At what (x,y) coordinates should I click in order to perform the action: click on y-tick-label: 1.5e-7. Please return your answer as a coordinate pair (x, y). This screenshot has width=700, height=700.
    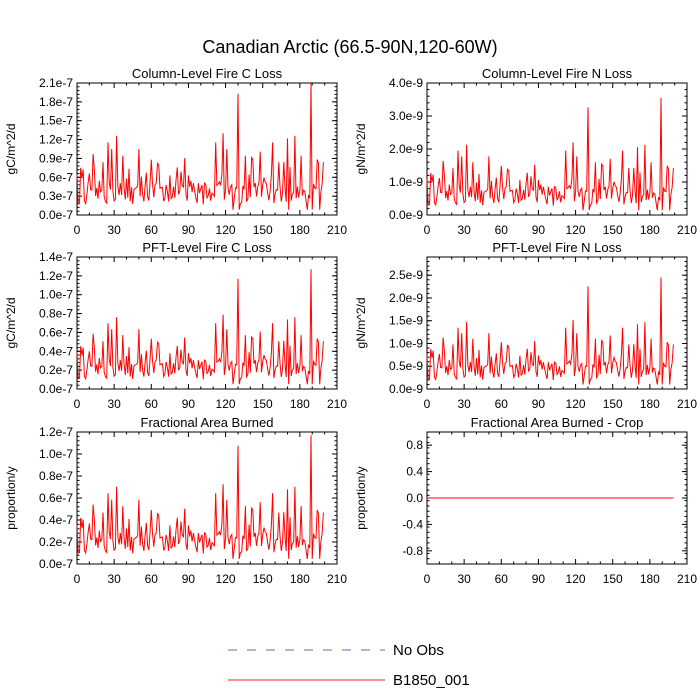
    Looking at the image, I should click on (56, 121).